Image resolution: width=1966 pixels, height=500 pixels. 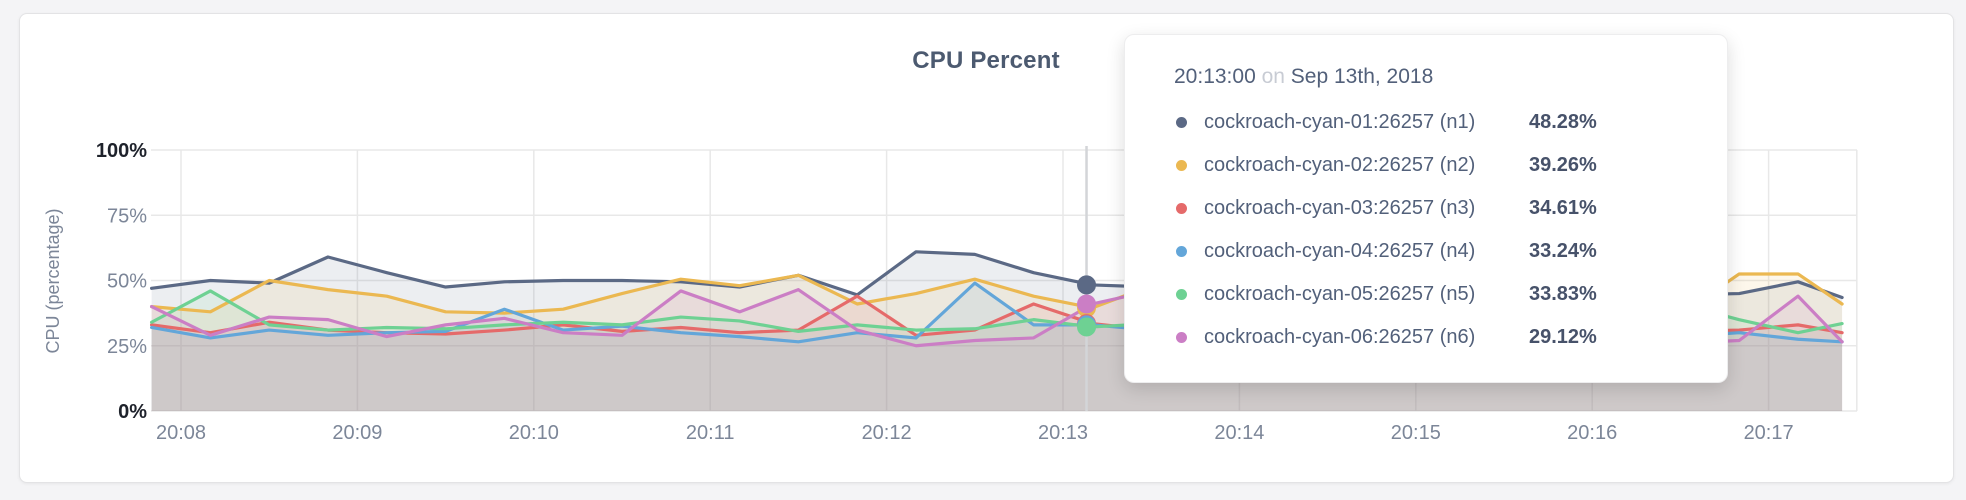 What do you see at coordinates (1435, 77) in the screenshot?
I see `tooltip-header: 20:13:00 on Sep 13th, 2018` at bounding box center [1435, 77].